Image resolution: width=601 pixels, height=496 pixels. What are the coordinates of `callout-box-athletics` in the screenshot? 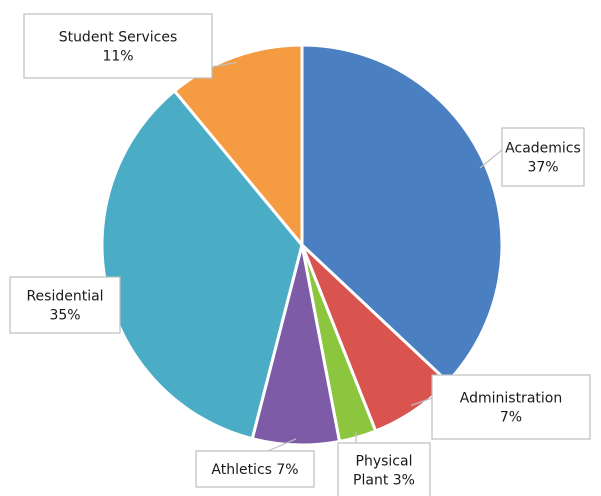 It's located at (255, 469).